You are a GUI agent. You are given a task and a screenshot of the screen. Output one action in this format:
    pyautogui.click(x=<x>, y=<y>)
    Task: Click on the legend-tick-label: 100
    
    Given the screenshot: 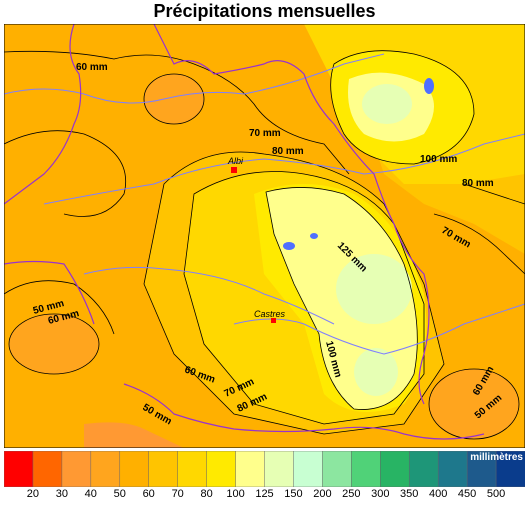 What is the action you would take?
    pyautogui.click(x=235, y=494)
    